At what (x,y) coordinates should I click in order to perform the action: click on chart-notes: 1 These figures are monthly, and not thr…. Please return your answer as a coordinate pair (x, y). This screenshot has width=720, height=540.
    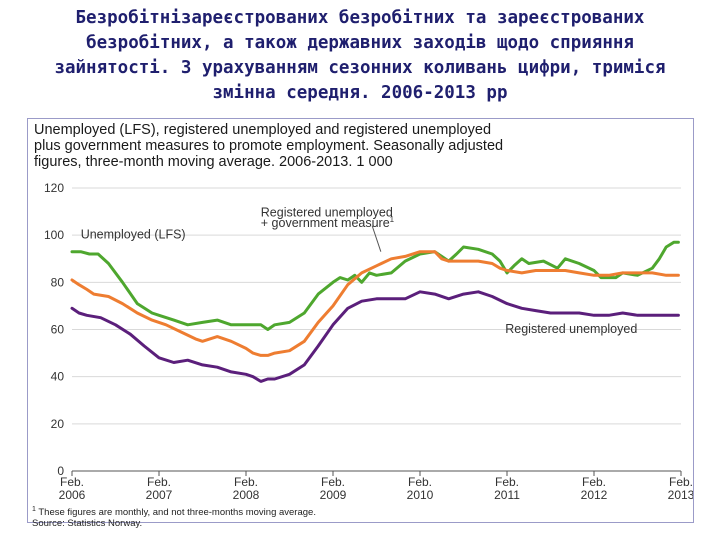
    Looking at the image, I should click on (174, 517).